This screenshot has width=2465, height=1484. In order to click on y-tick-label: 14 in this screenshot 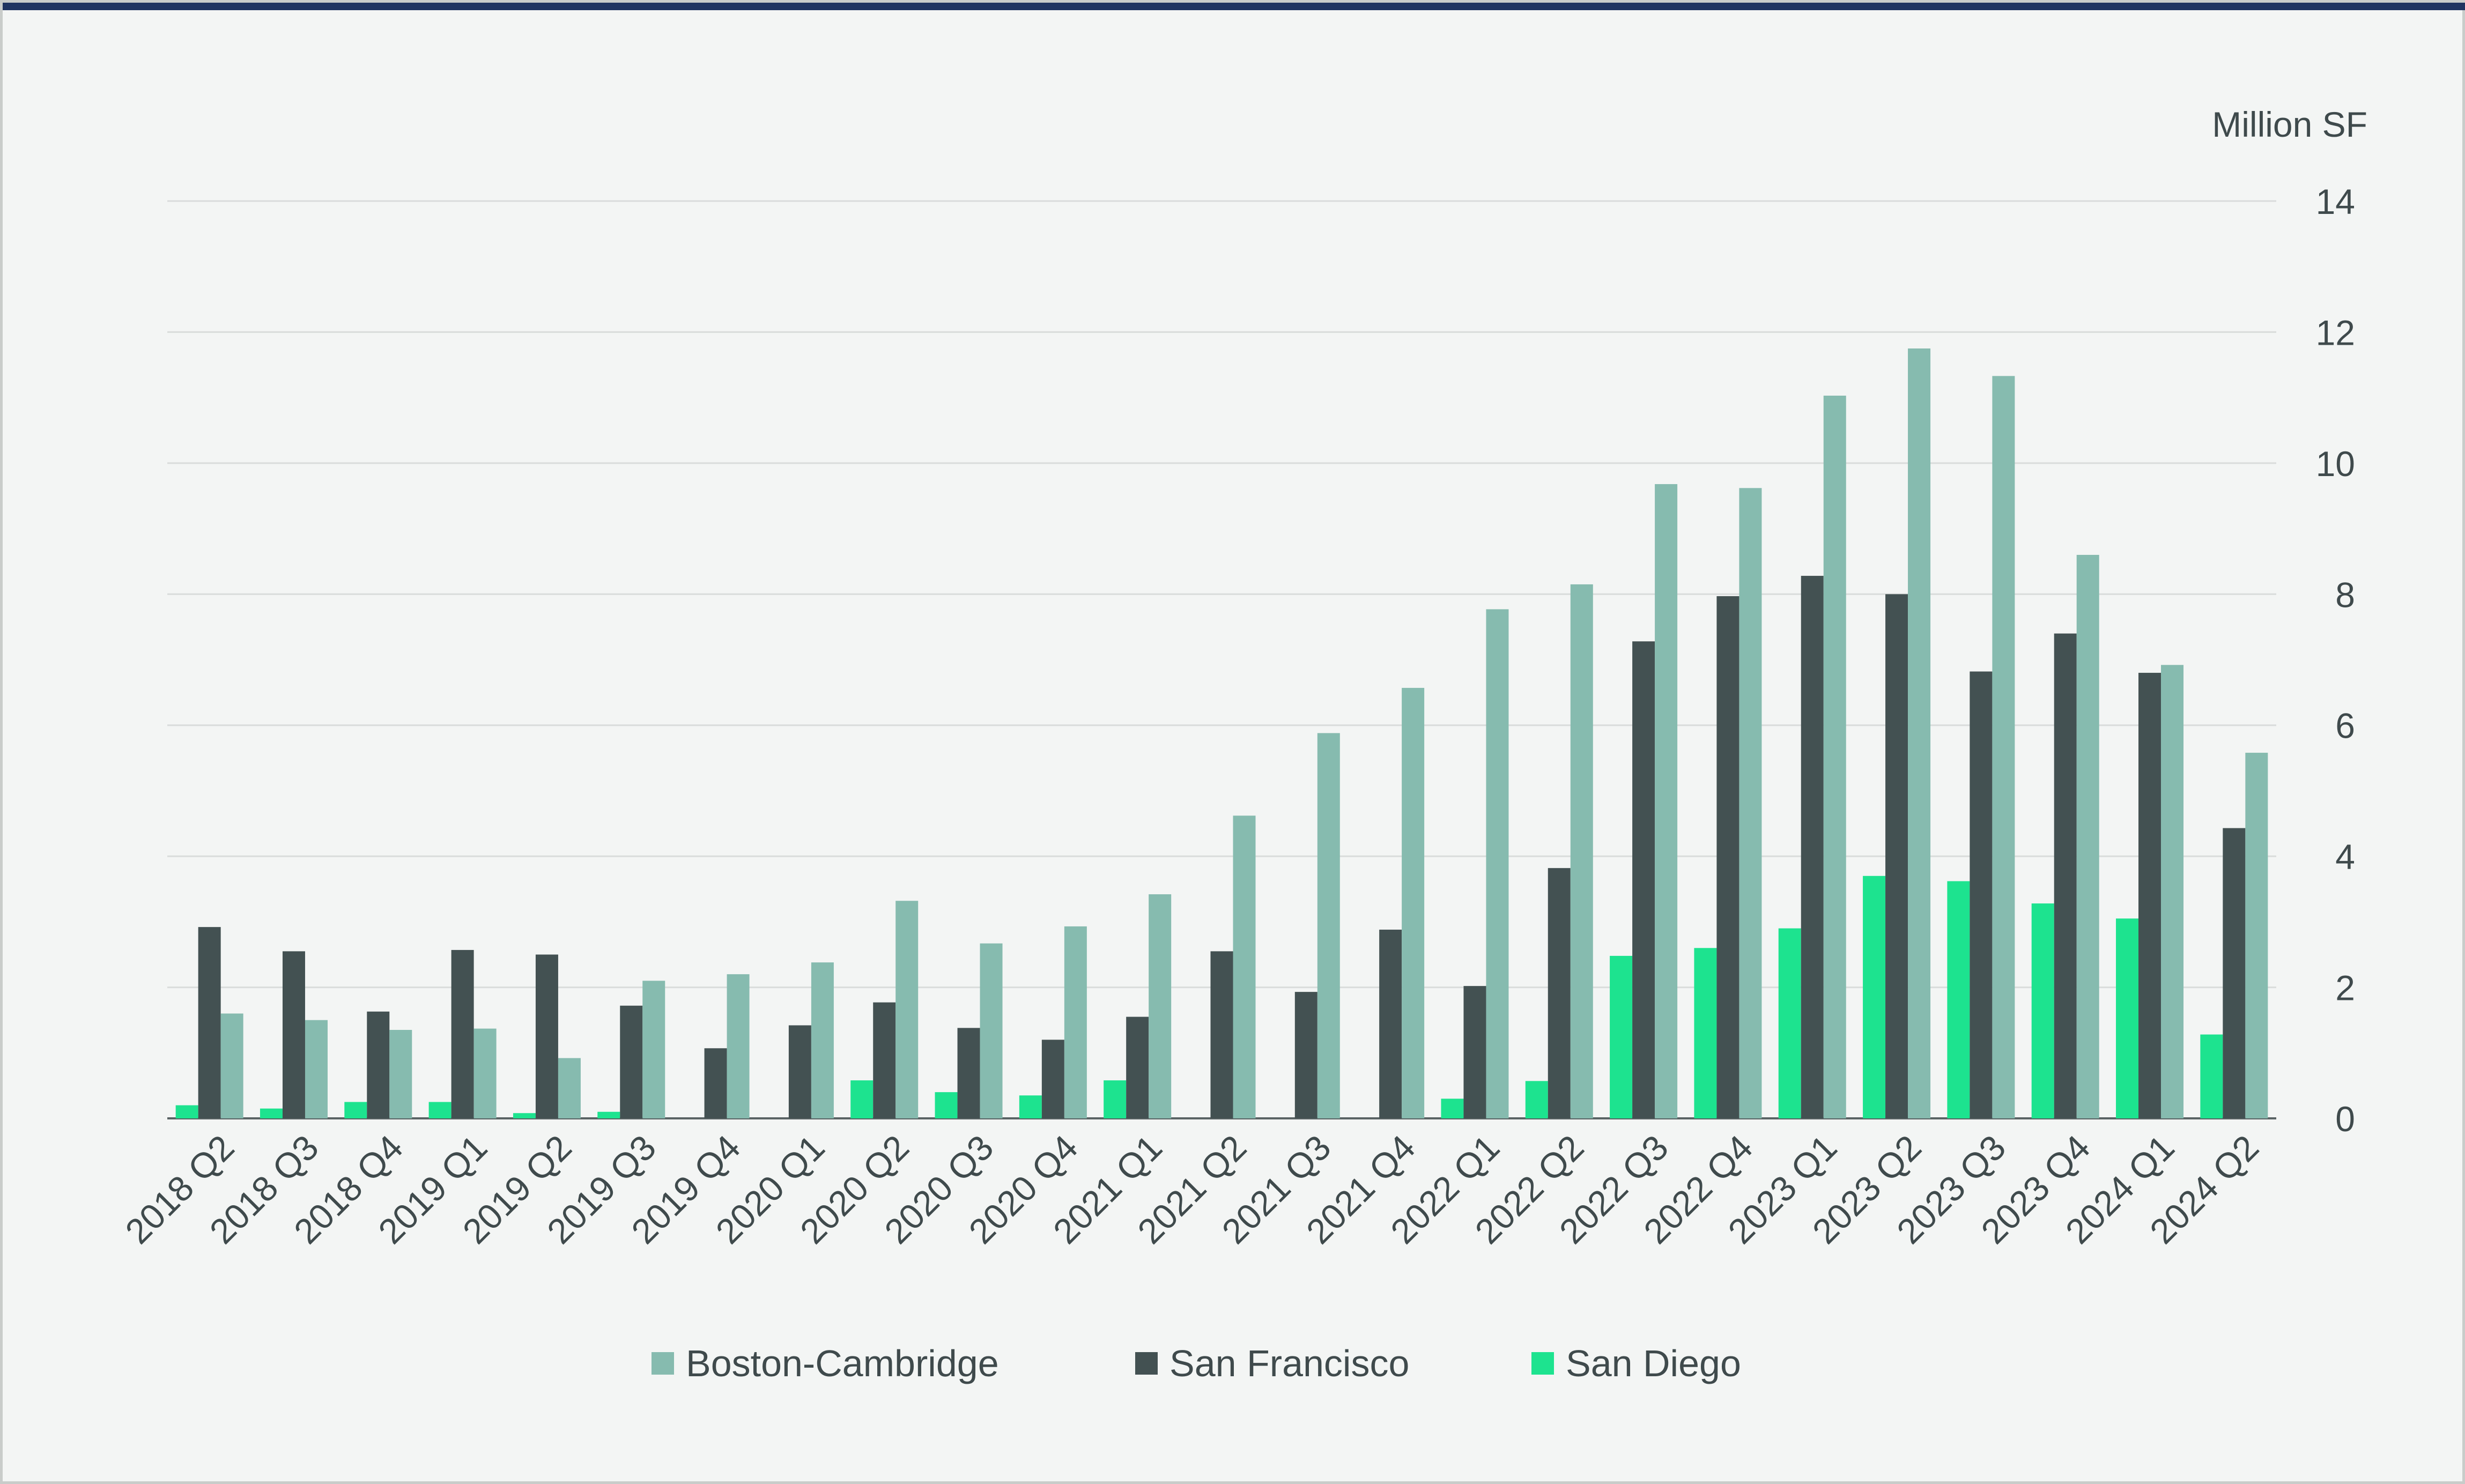, I will do `click(2336, 202)`.